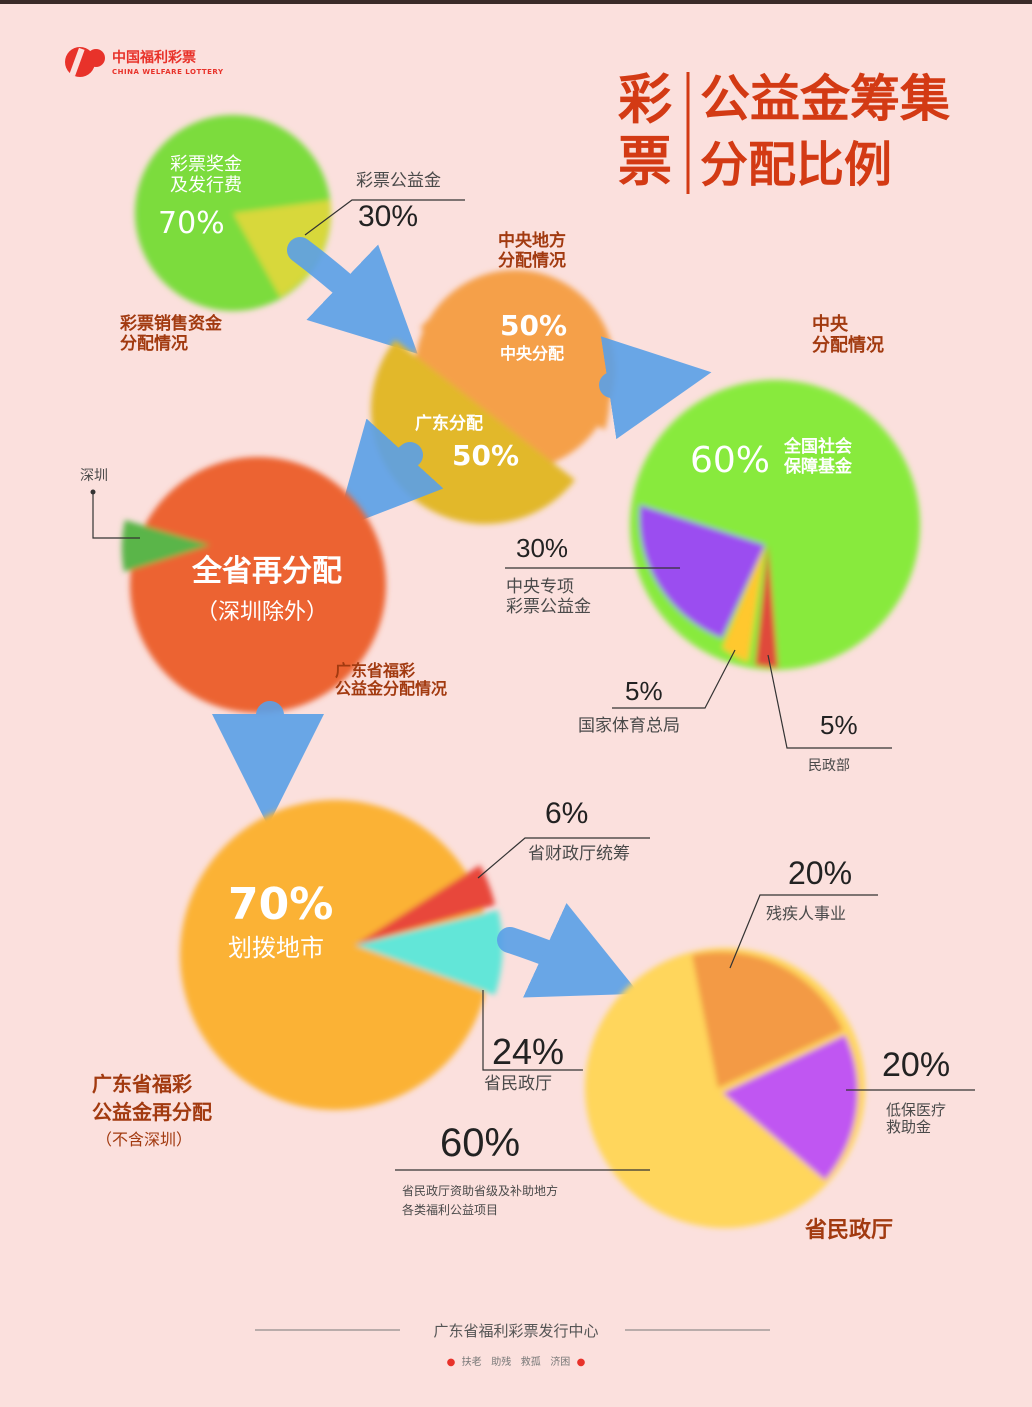 The width and height of the screenshot is (1032, 1407). Describe the element at coordinates (93, 492) in the screenshot. I see `pie4-callout-dot` at that location.